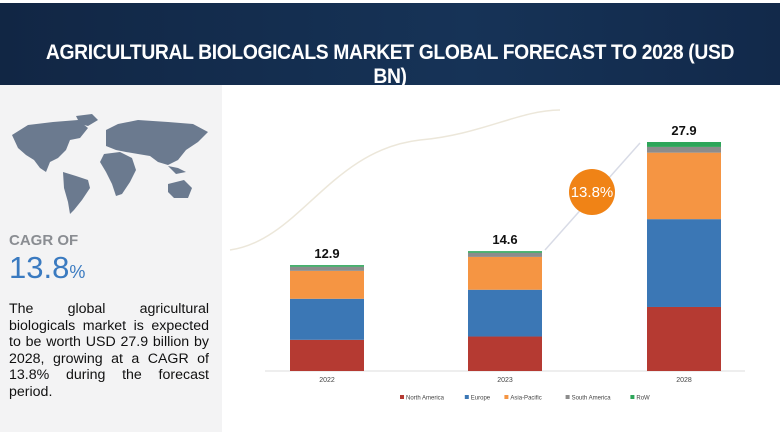 The image size is (780, 438). I want to click on cagr-badge-circle, so click(592, 192).